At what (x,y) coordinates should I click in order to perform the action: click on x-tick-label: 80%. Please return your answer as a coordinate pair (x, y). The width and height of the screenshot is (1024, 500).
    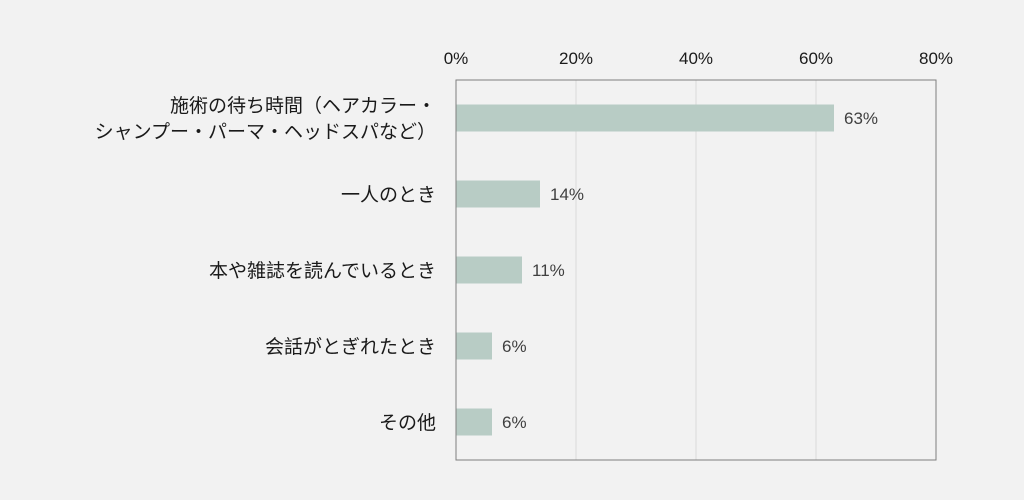
    Looking at the image, I should click on (936, 58).